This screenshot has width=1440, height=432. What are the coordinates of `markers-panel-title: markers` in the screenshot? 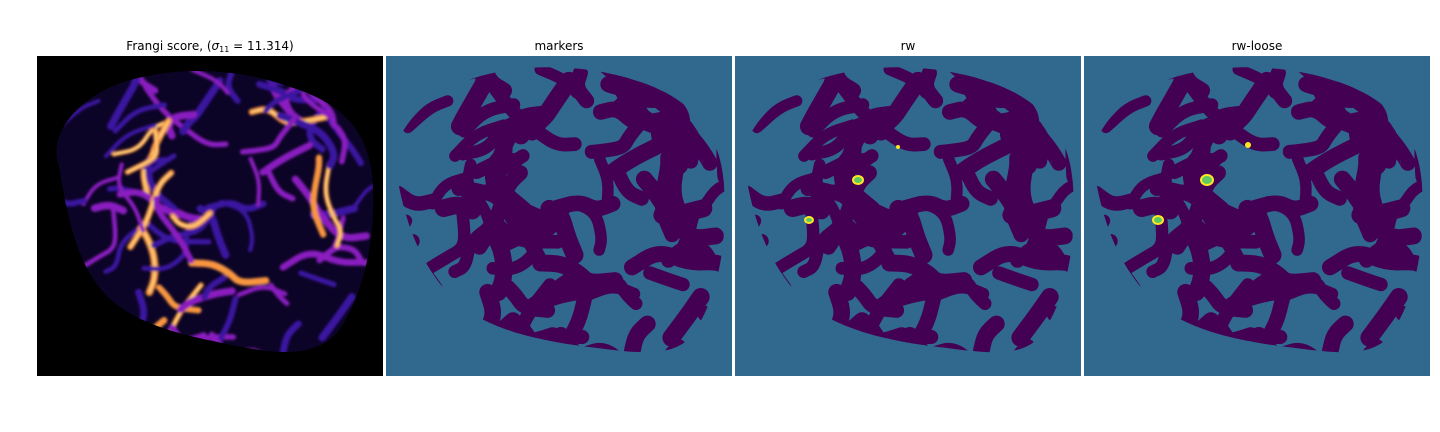 It's located at (559, 46).